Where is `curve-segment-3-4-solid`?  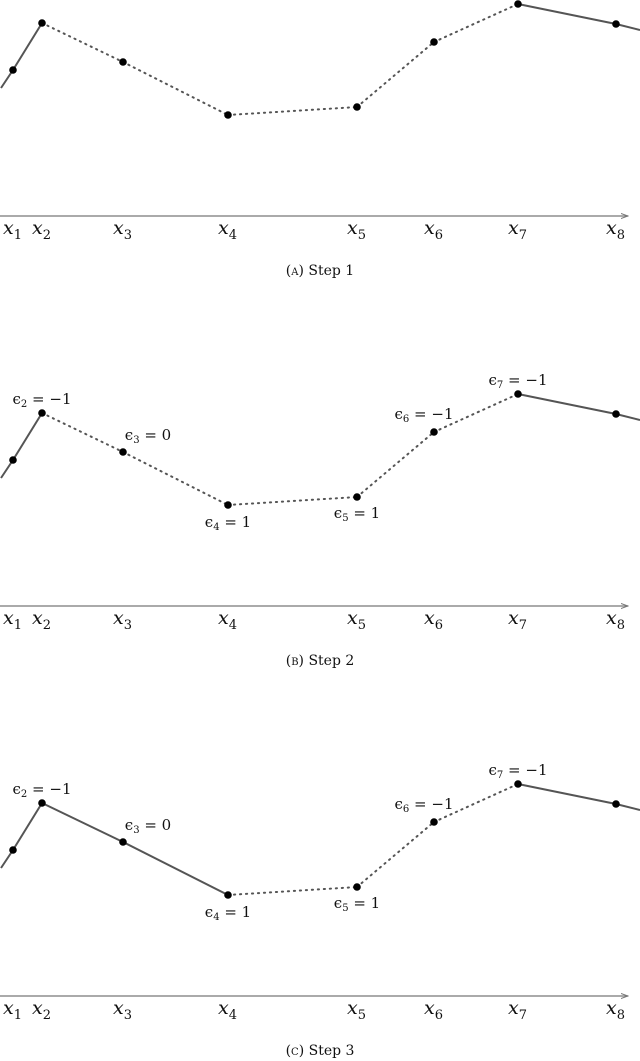
curve-segment-3-4-solid is located at coordinates (175, 868).